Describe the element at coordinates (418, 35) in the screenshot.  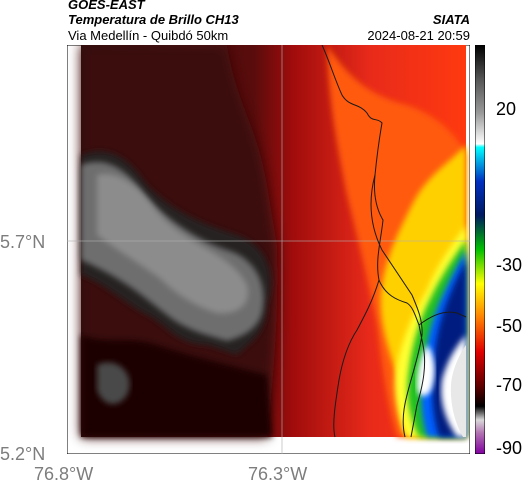
I see `datetime-label: 2024-08-21 20:59` at that location.